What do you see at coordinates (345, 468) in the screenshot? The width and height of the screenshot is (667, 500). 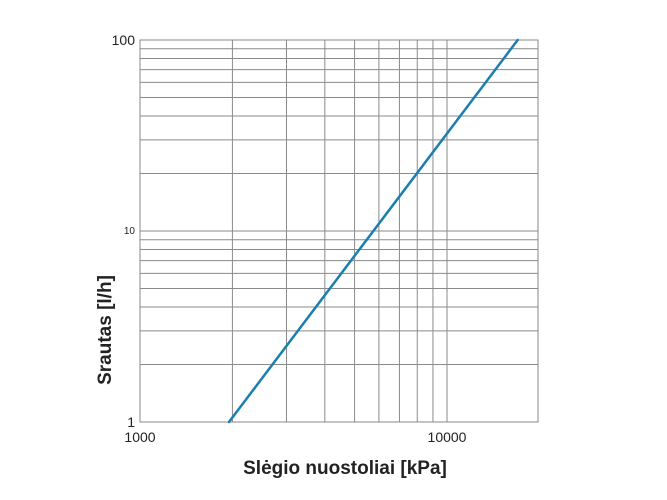 I see `x-axis-title: Slėgio nuostoliai [kPa]` at bounding box center [345, 468].